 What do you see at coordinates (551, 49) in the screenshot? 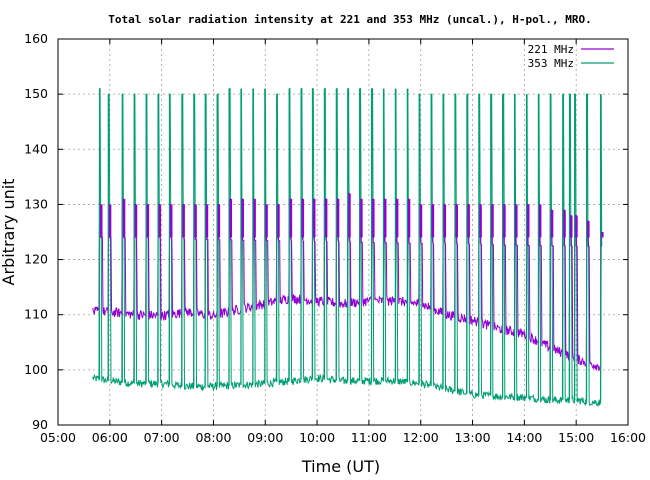
I see `legend-label-221: 221 MHz` at bounding box center [551, 49].